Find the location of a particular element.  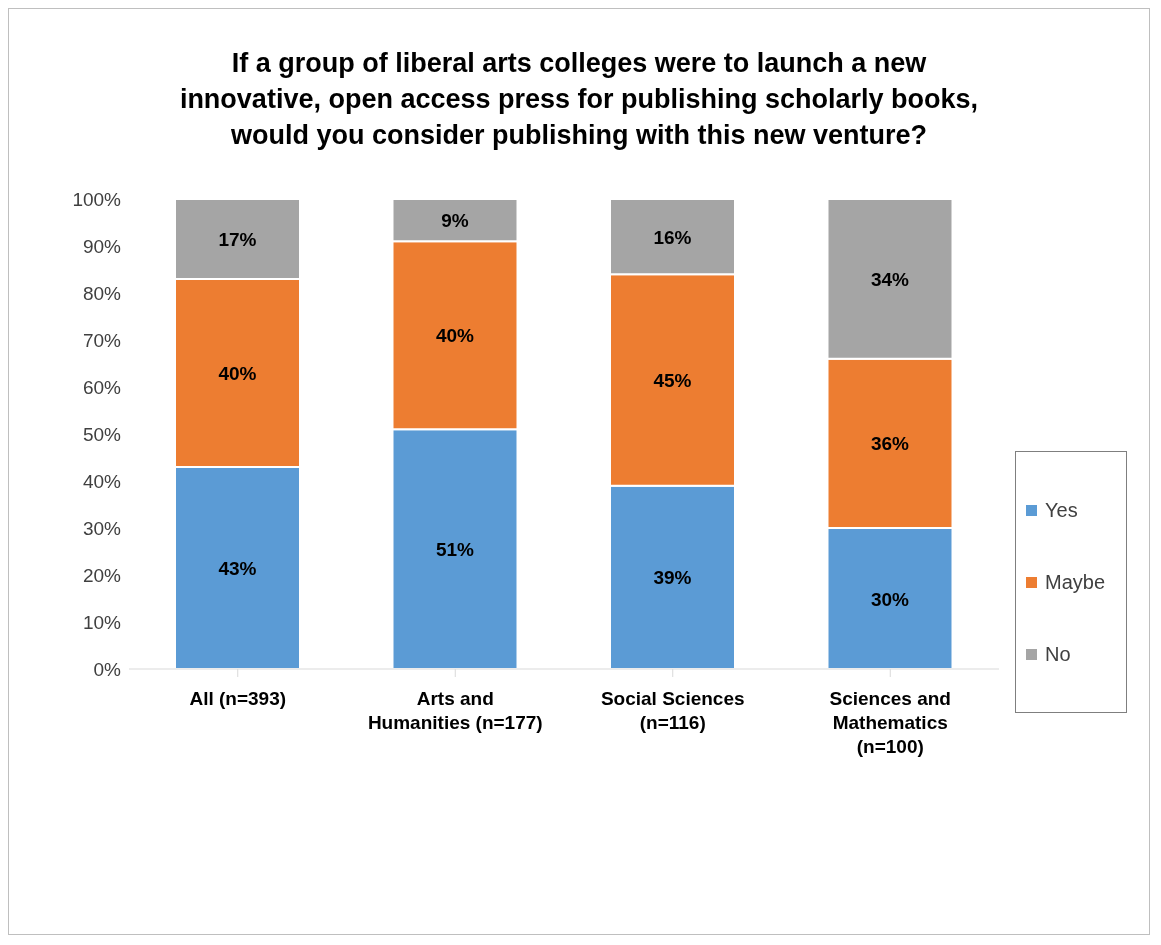

y-tick-label: 90% is located at coordinates (102, 246).